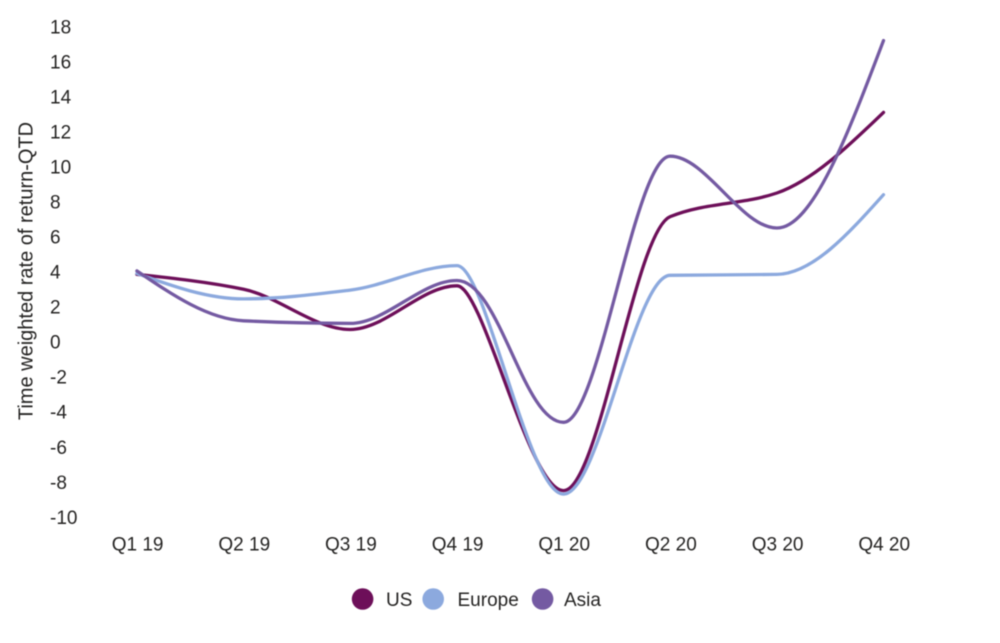  What do you see at coordinates (778, 545) in the screenshot?
I see `svg-text: Q3 20` at bounding box center [778, 545].